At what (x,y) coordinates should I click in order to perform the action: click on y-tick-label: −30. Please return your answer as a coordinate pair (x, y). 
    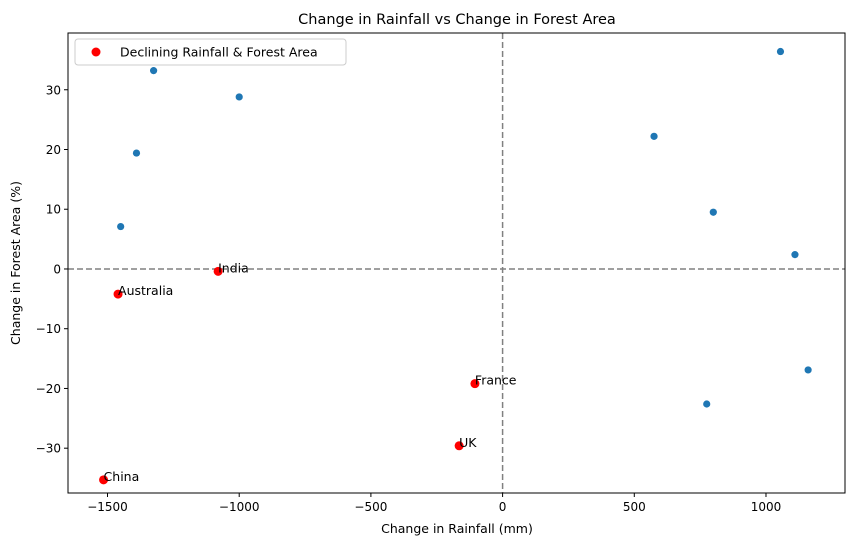
    Looking at the image, I should click on (48, 449).